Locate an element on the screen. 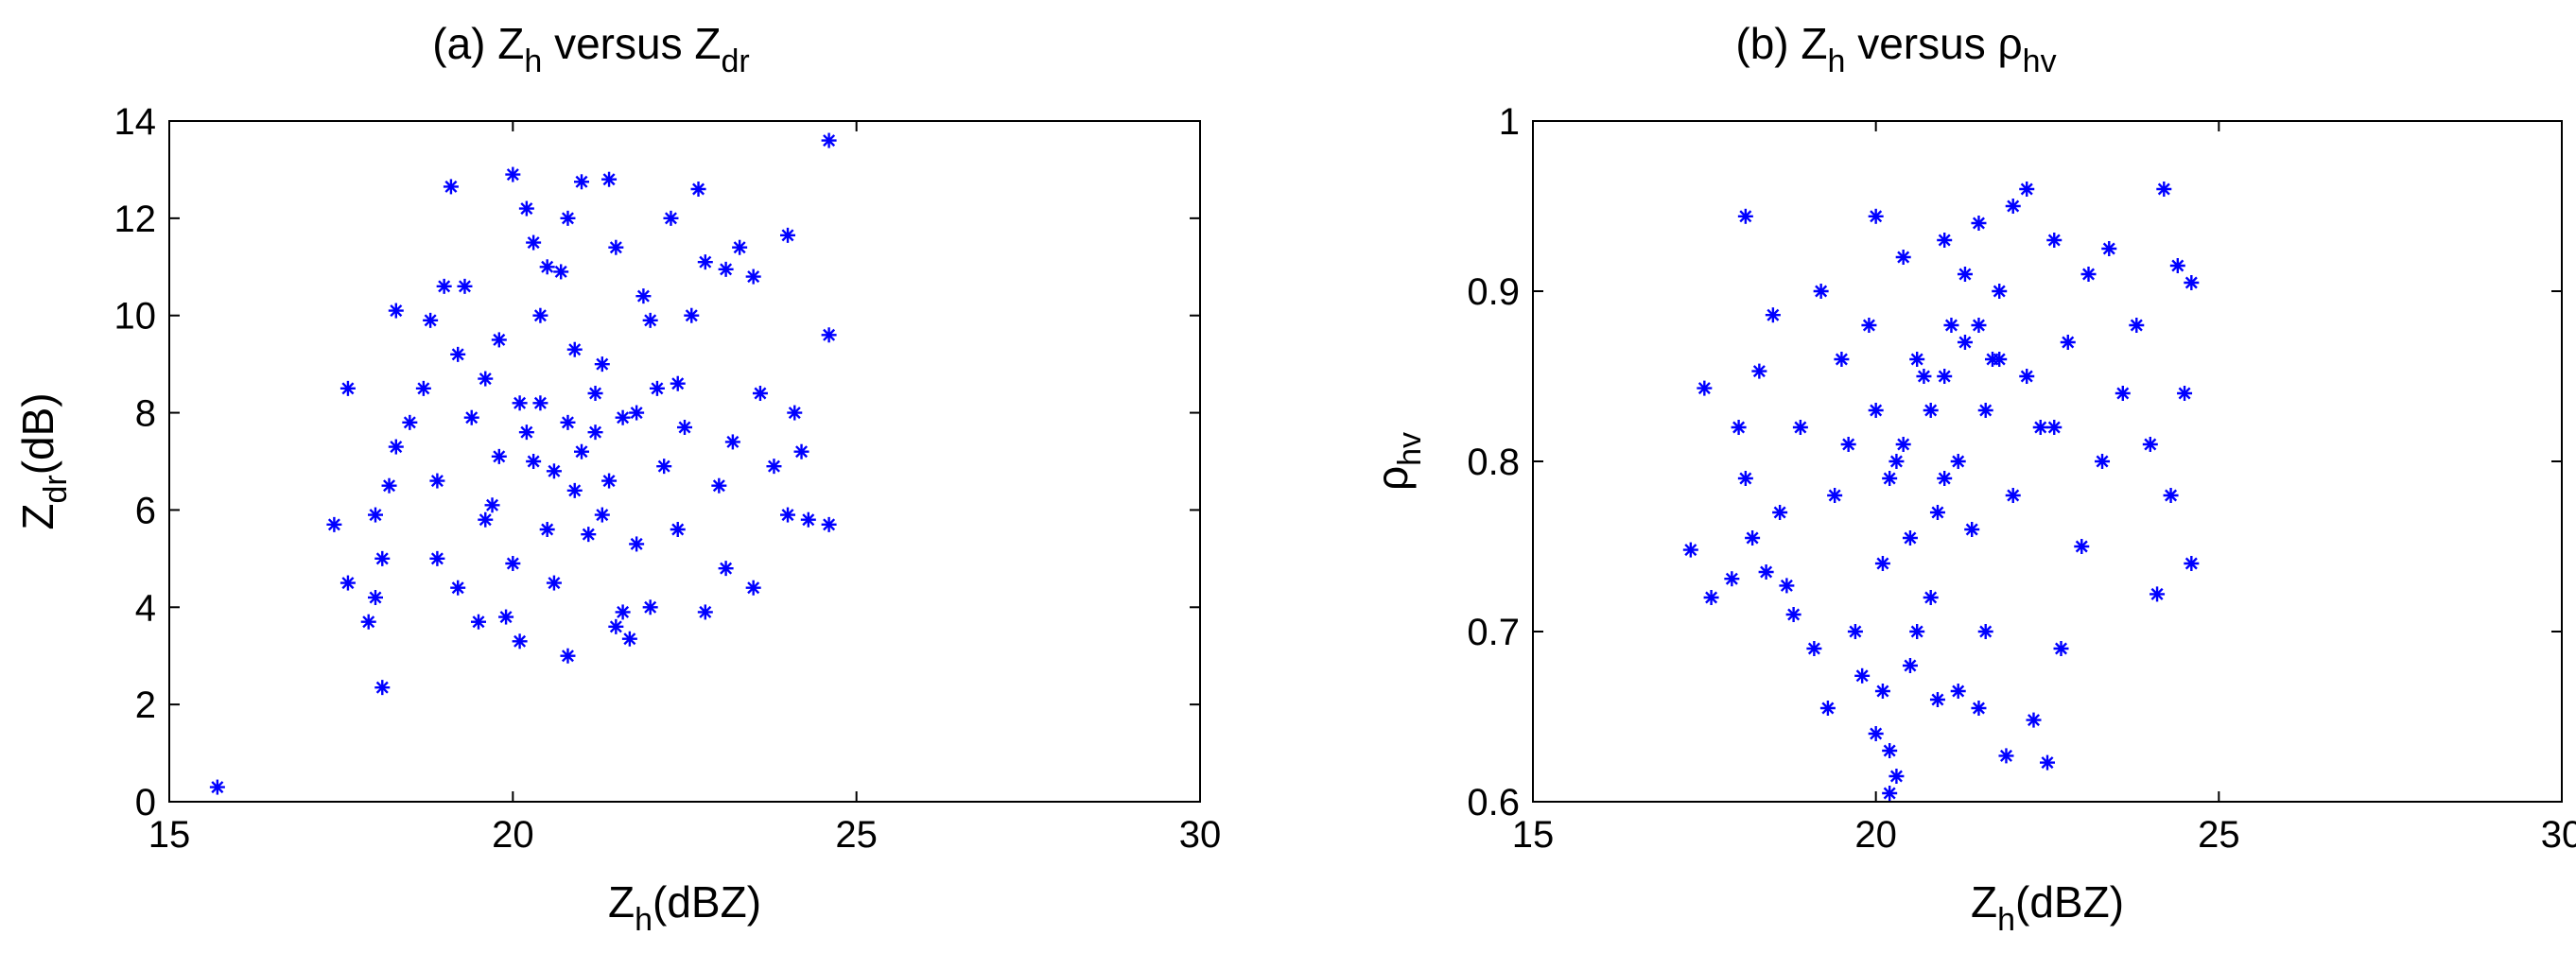  panel-title: (a) Zh versus Zdr is located at coordinates (590, 49).